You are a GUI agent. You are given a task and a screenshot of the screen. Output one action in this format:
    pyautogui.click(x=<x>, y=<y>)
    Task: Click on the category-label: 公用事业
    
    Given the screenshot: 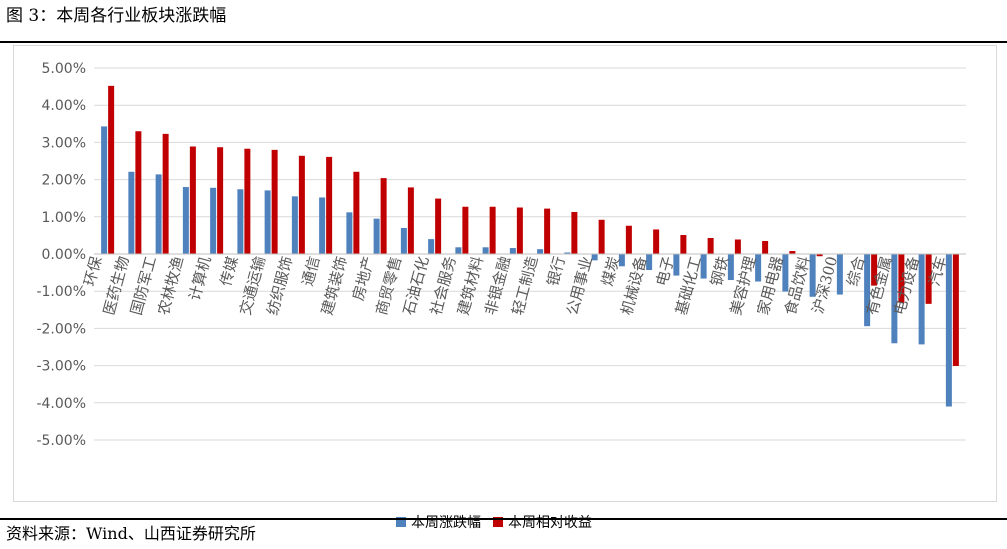 What is the action you would take?
    pyautogui.click(x=579, y=285)
    